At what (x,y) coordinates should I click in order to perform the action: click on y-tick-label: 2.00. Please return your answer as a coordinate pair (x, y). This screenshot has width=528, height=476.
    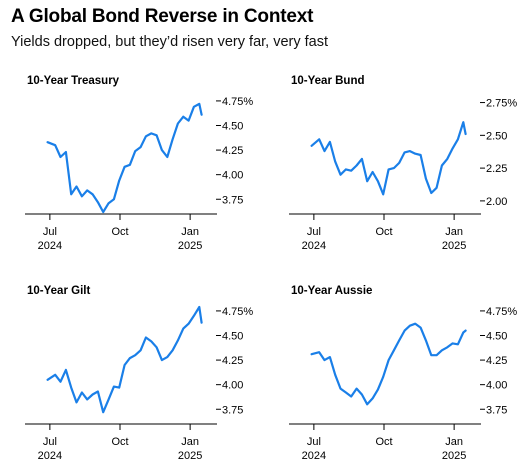
    Looking at the image, I should click on (496, 202).